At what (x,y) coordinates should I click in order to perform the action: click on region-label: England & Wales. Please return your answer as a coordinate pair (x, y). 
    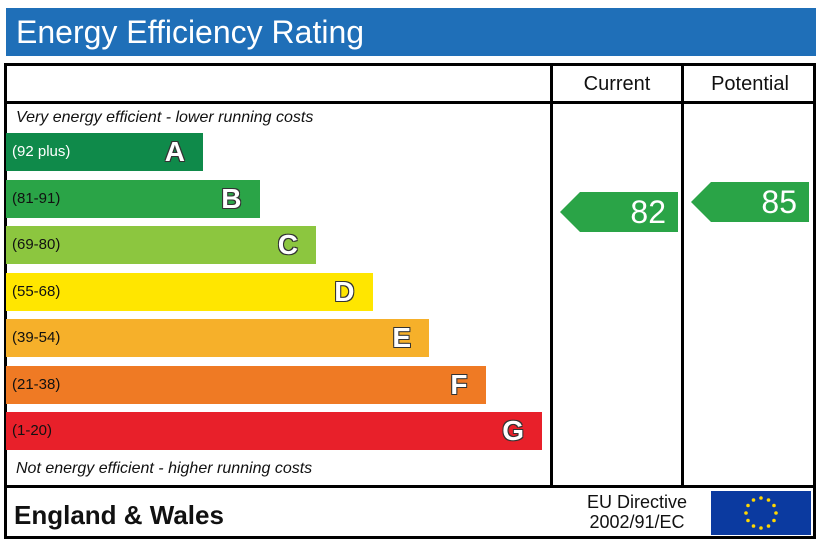
    Looking at the image, I should click on (119, 515).